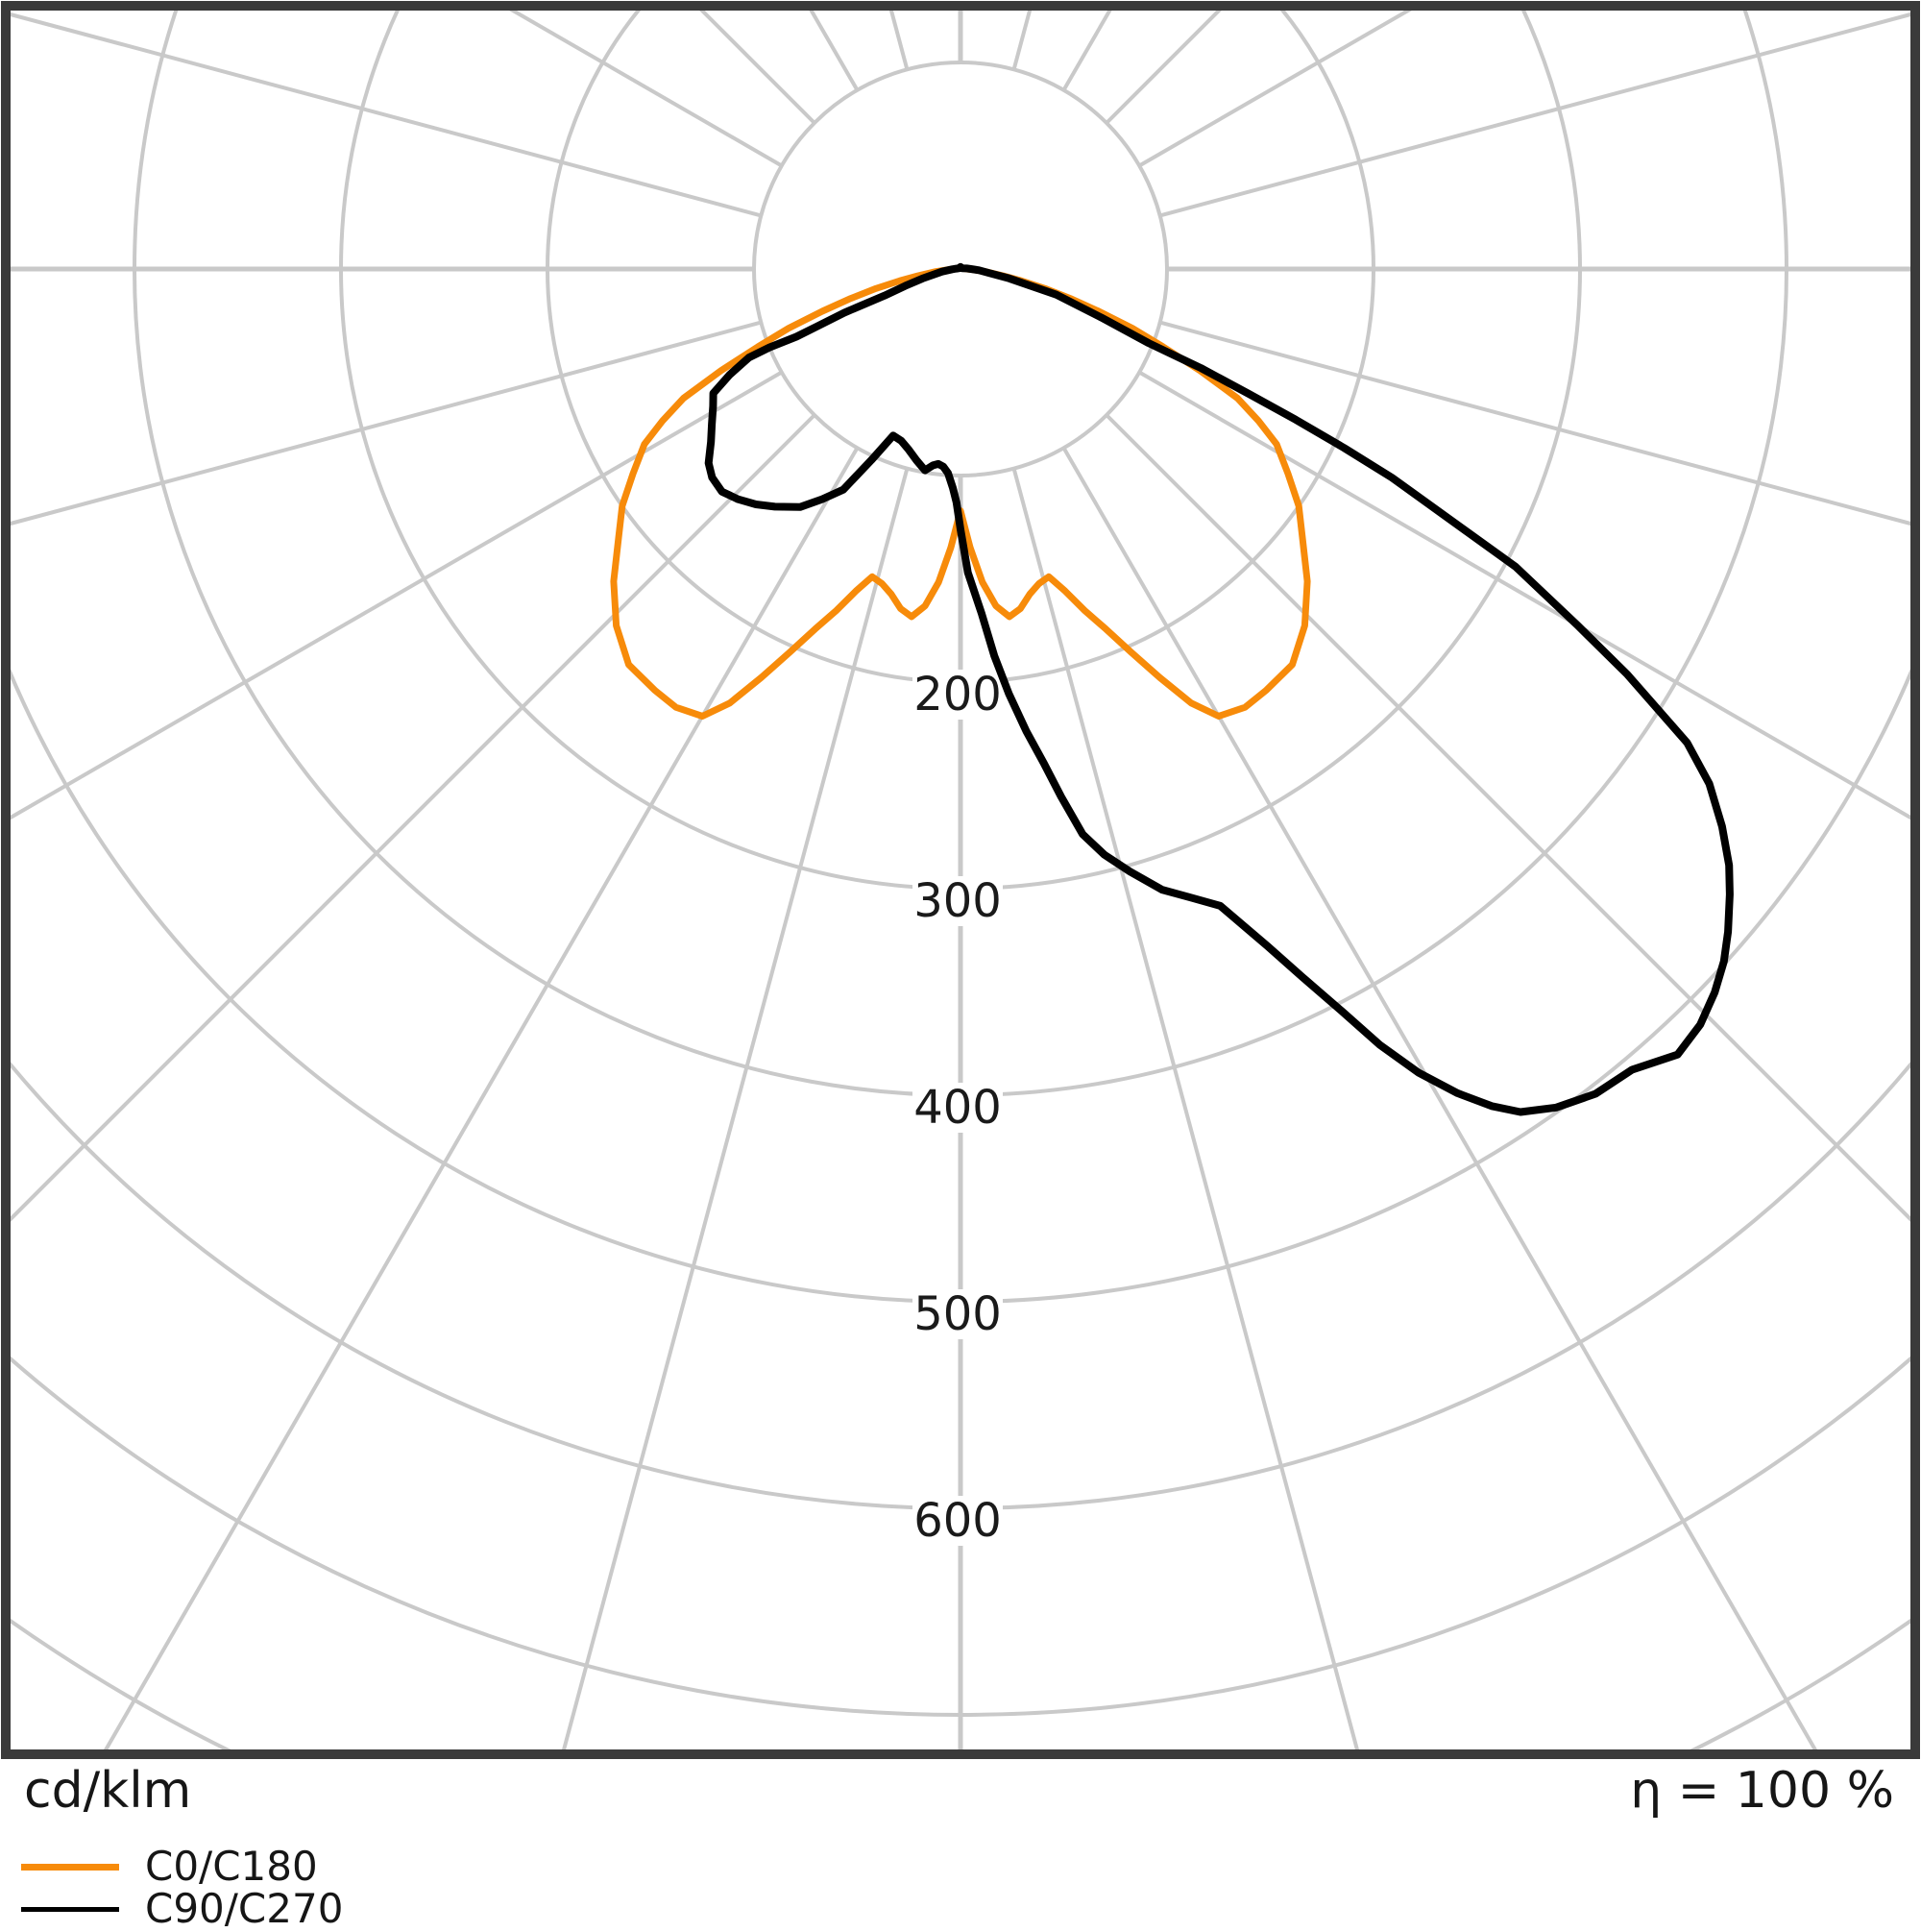  Describe the element at coordinates (231, 1866) in the screenshot. I see `legend-label-c0-c180: C0/C180` at that location.